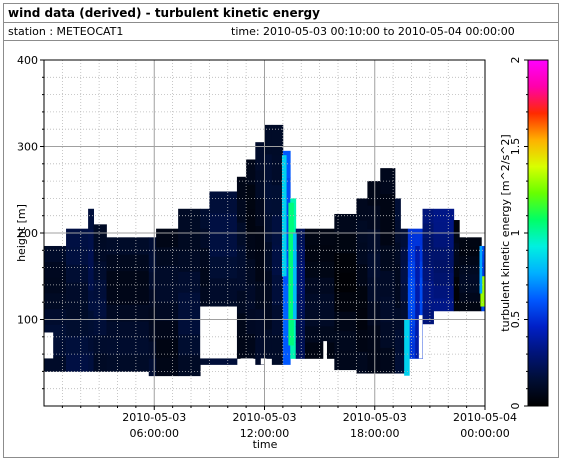 Image resolution: width=564 pixels, height=462 pixels. I want to click on x-tick-label-time: 06:00:00, so click(154, 433).